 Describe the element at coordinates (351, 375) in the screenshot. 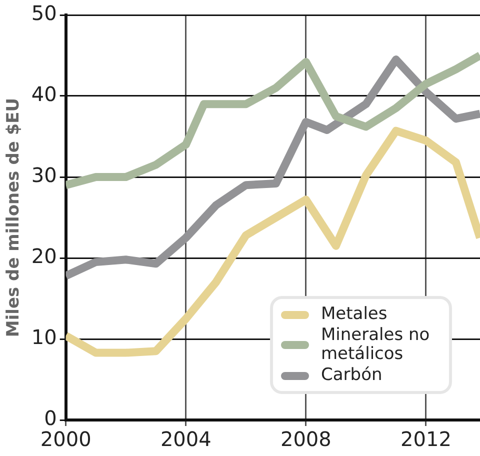

I see `legend-label: Carbón` at that location.